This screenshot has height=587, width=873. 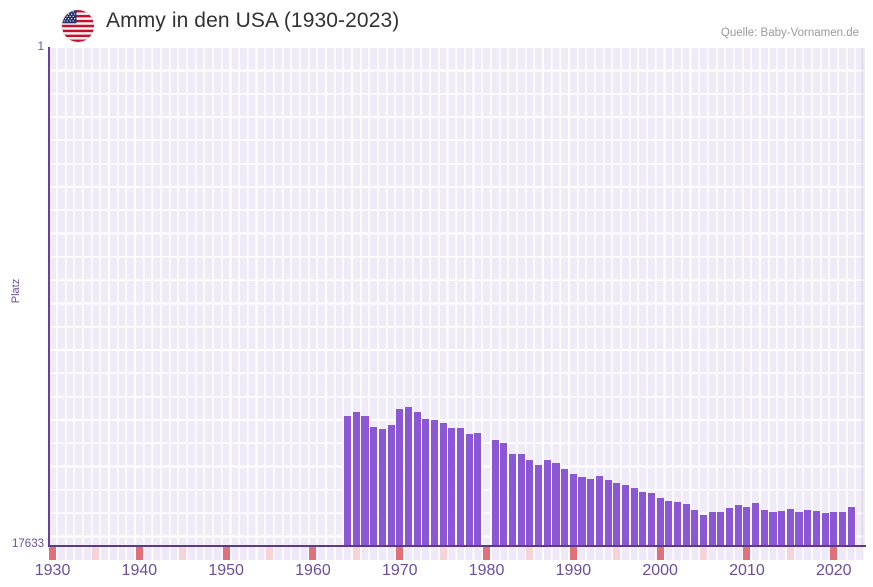 What do you see at coordinates (530, 502) in the screenshot?
I see `bar-1985` at bounding box center [530, 502].